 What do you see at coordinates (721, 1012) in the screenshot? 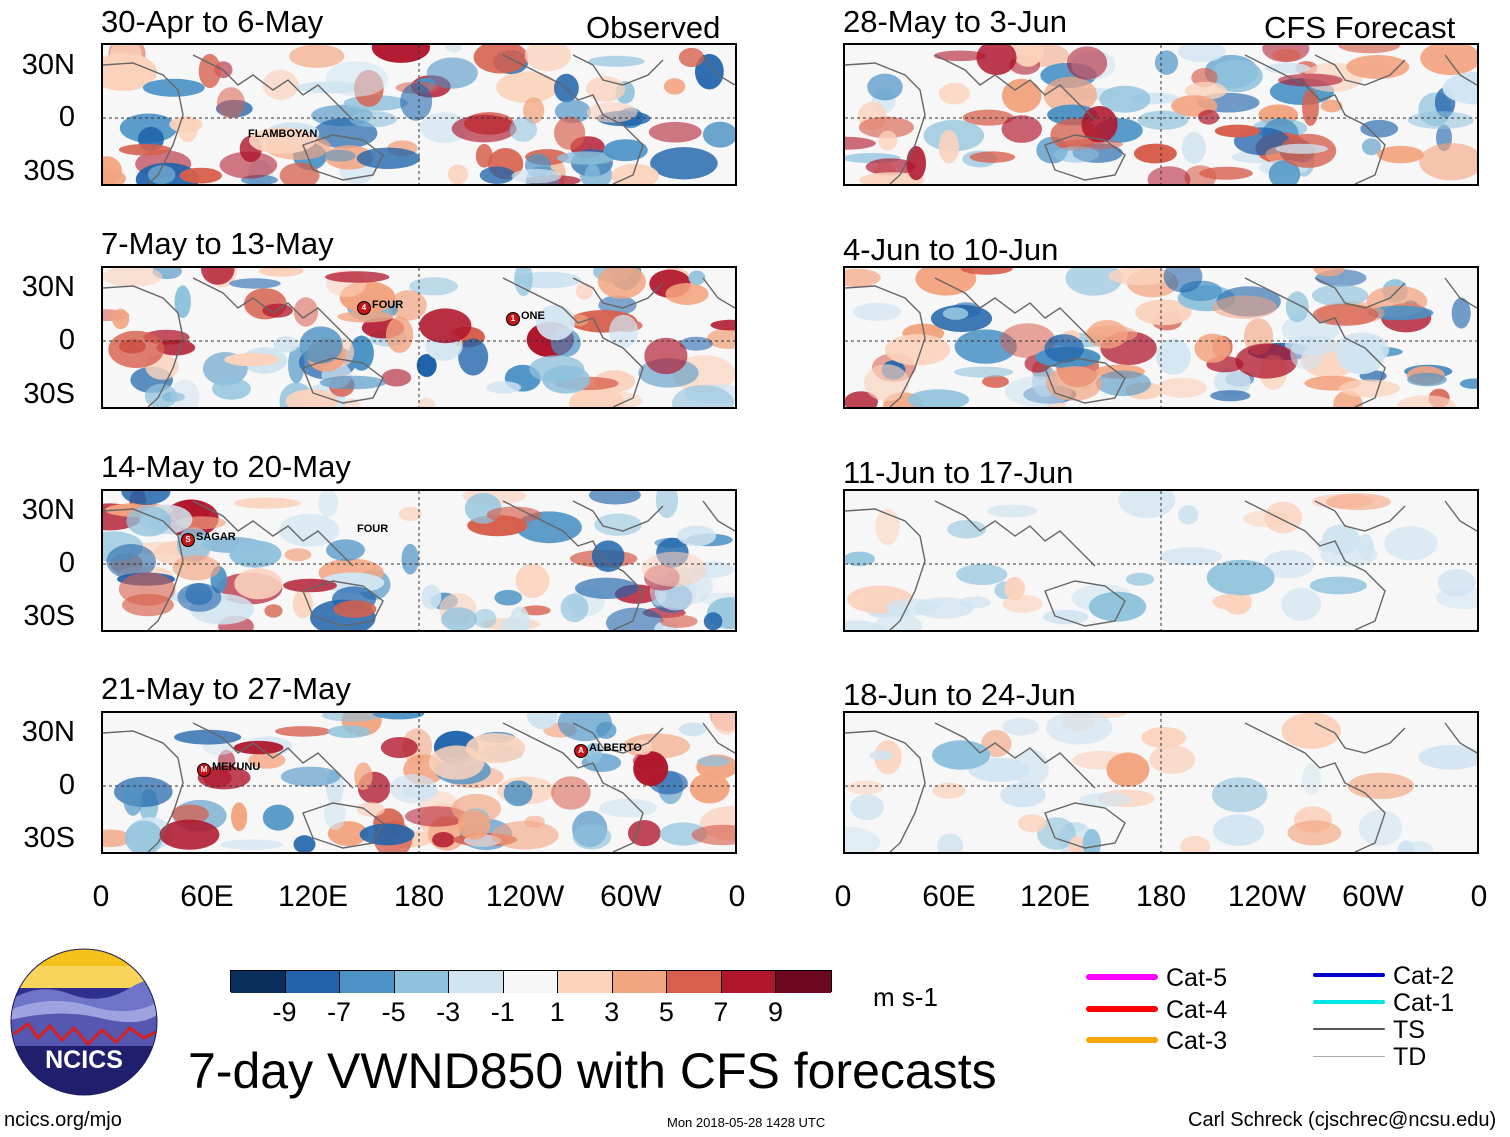
I see `colorbar-tick-label: 7` at bounding box center [721, 1012].